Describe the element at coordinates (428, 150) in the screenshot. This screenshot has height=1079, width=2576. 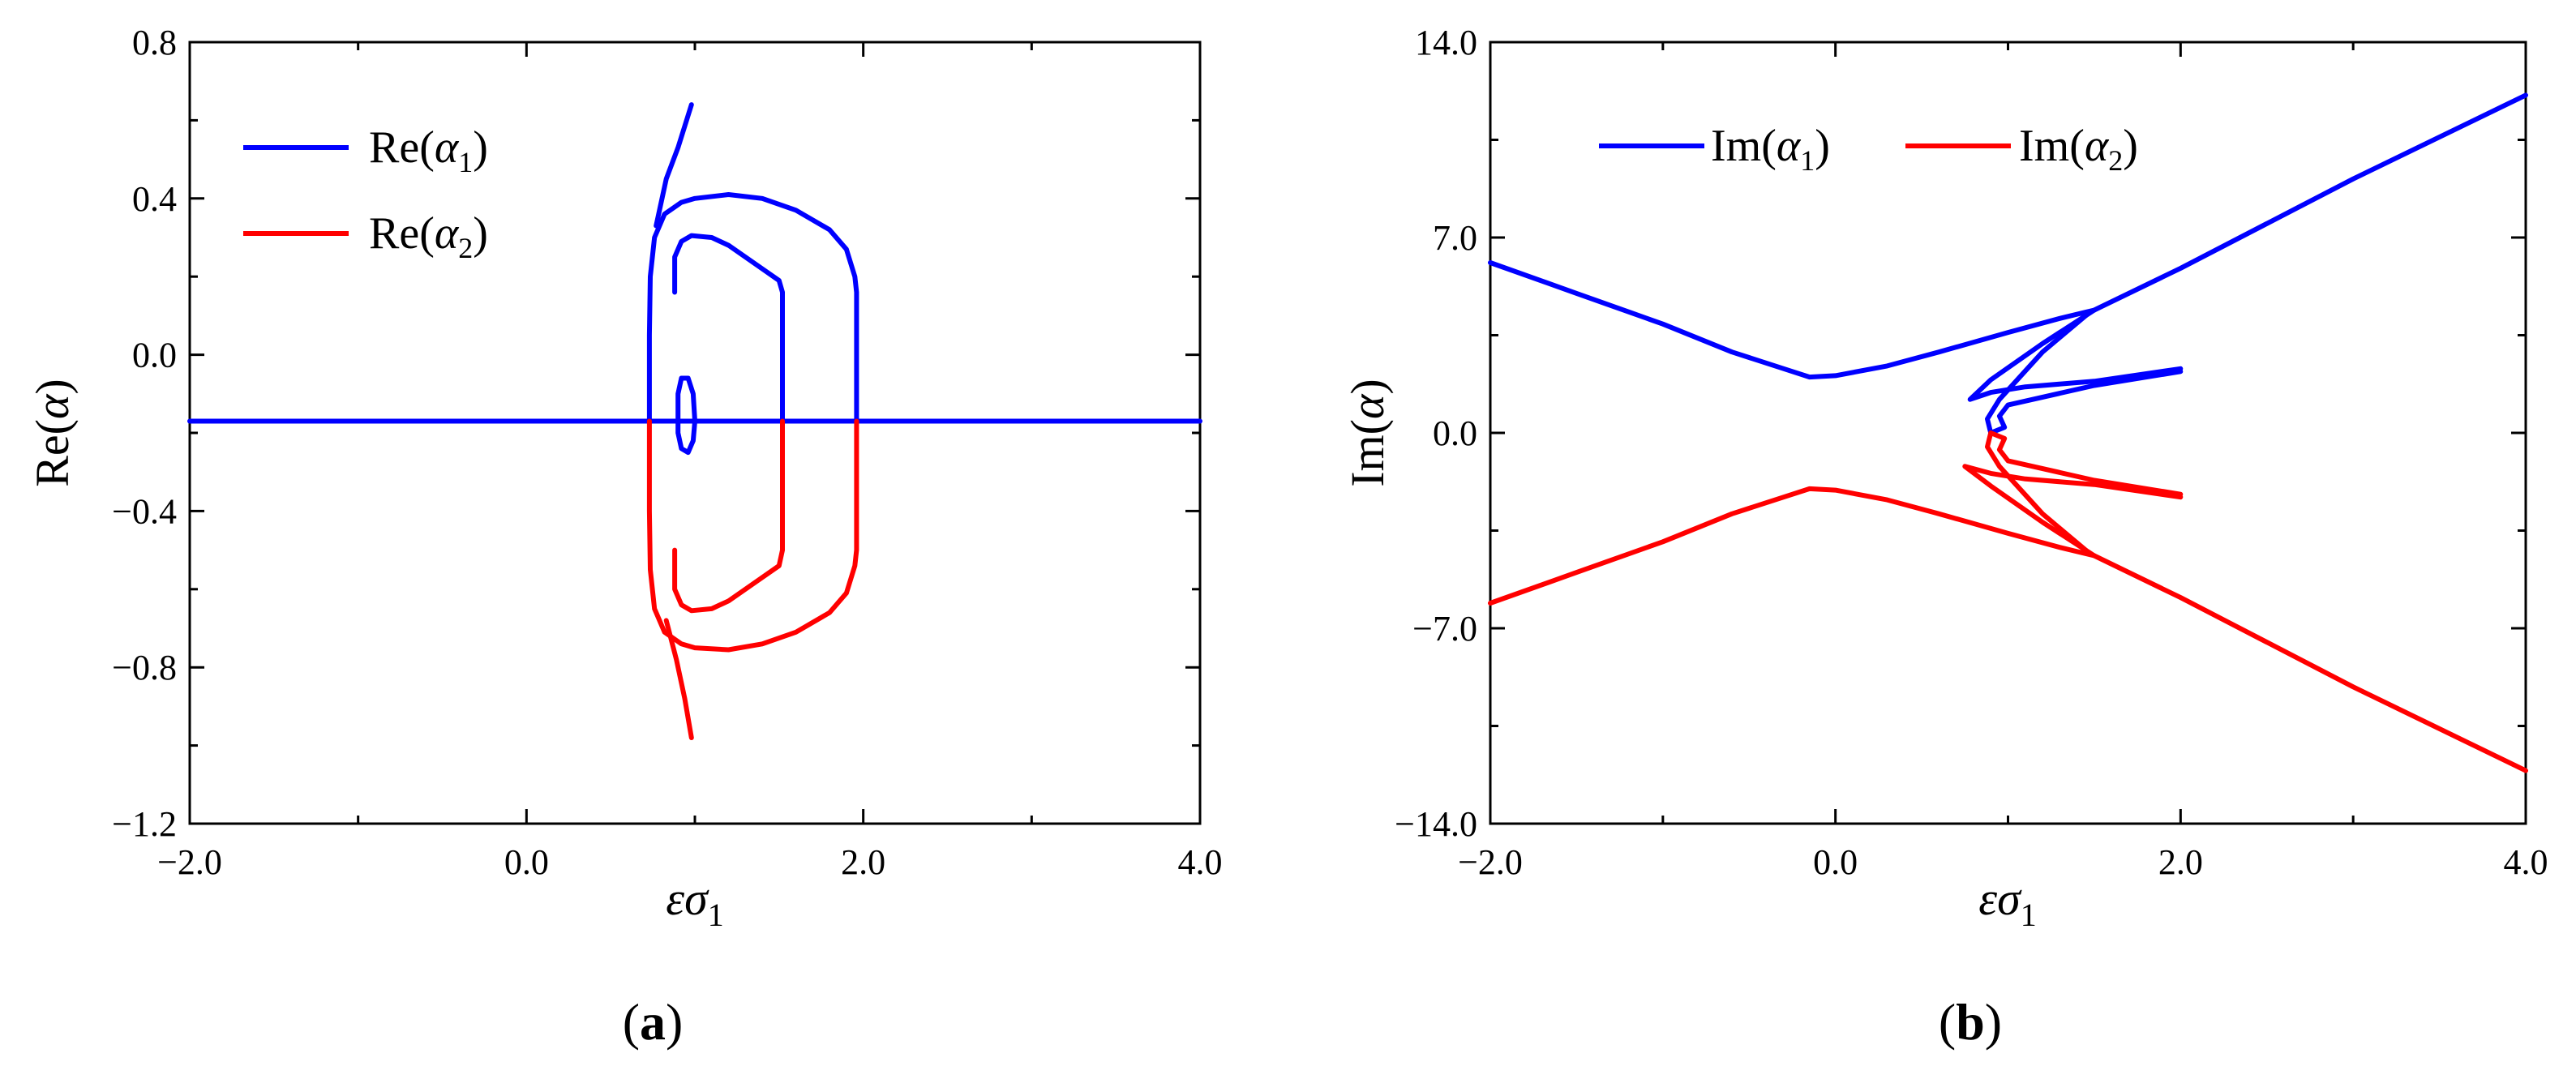
I see `legend-re1-label: Re(α1)` at that location.